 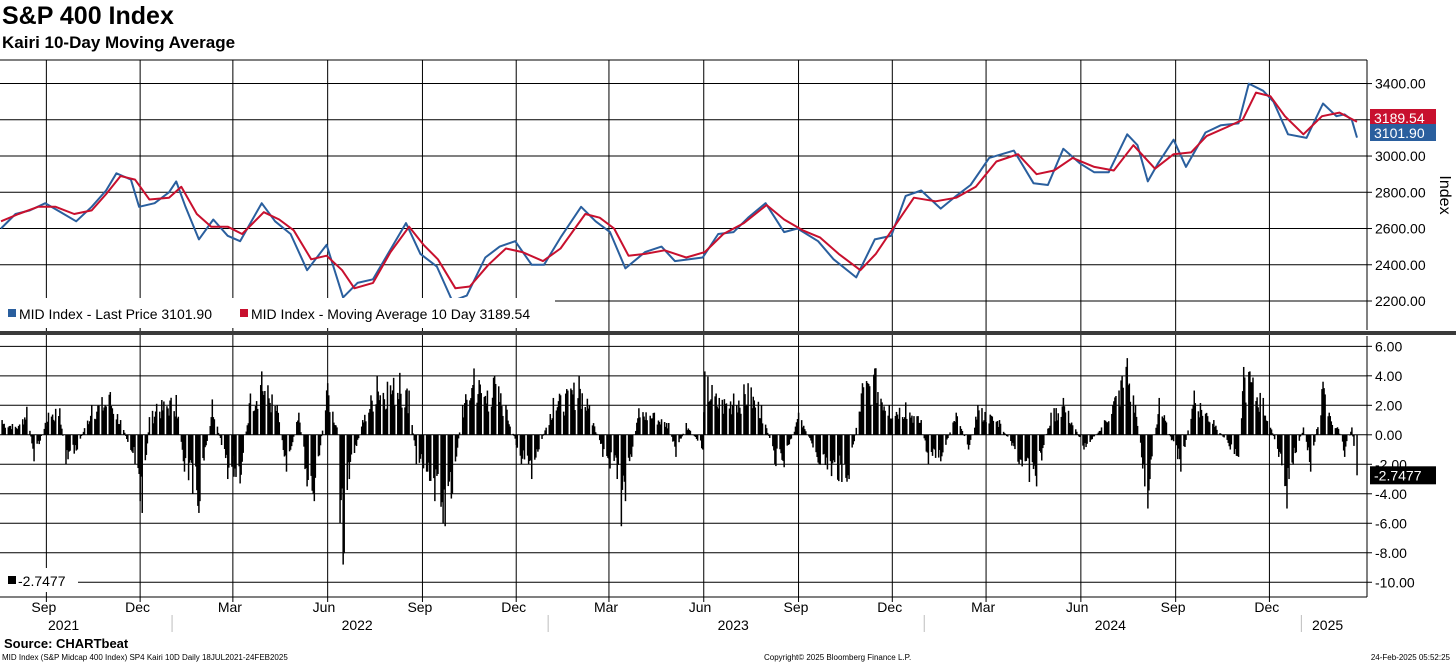 I want to click on x-month-label: Jun, so click(x=1077, y=607).